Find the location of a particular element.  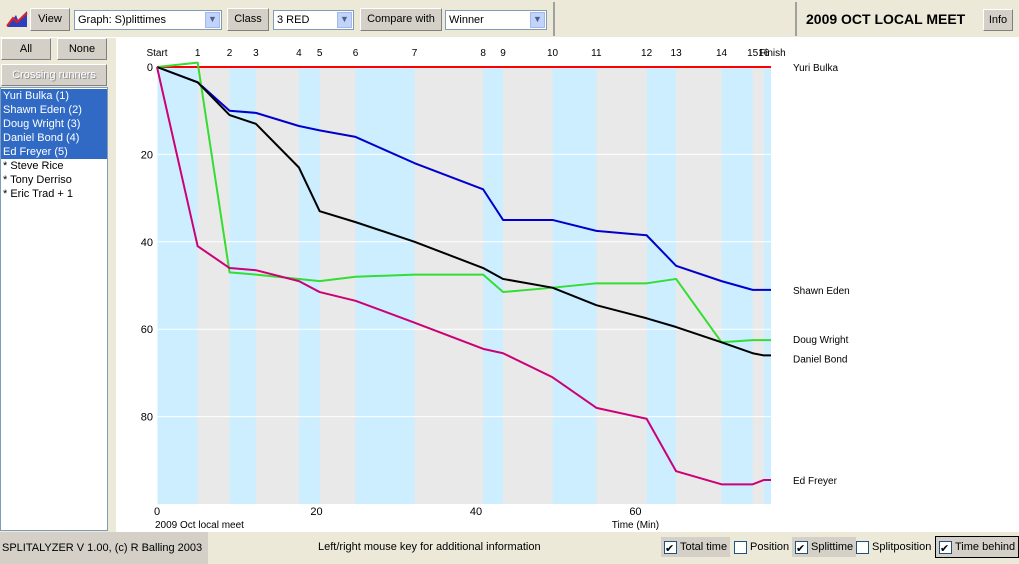

position-checkbox: Position is located at coordinates (761, 547).